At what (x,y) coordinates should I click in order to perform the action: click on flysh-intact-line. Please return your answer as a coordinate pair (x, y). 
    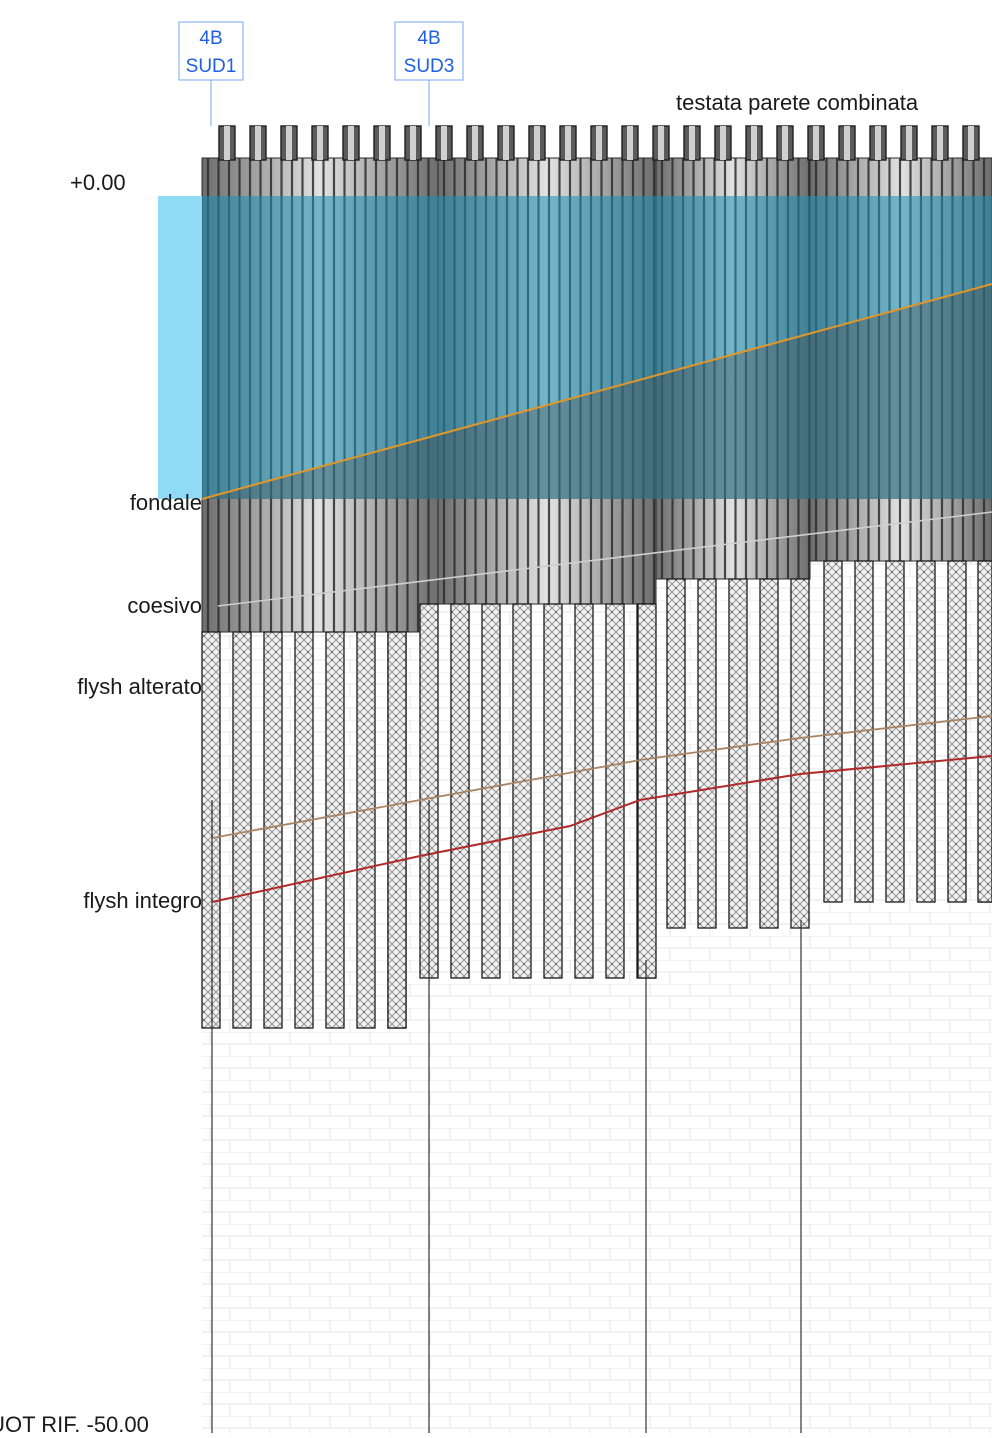
    Looking at the image, I should click on (601, 829).